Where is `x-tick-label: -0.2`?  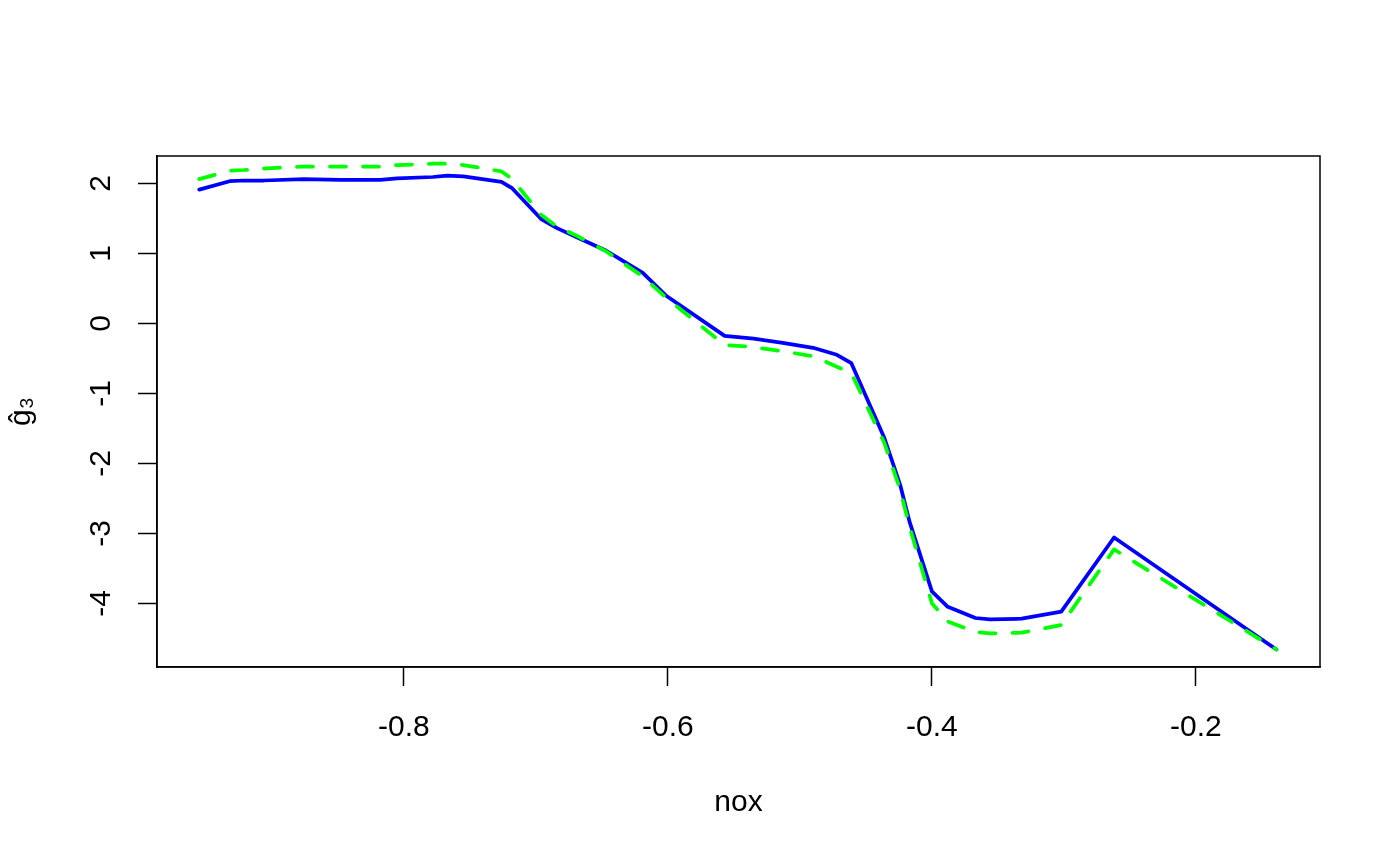 x-tick-label: -0.2 is located at coordinates (1196, 726).